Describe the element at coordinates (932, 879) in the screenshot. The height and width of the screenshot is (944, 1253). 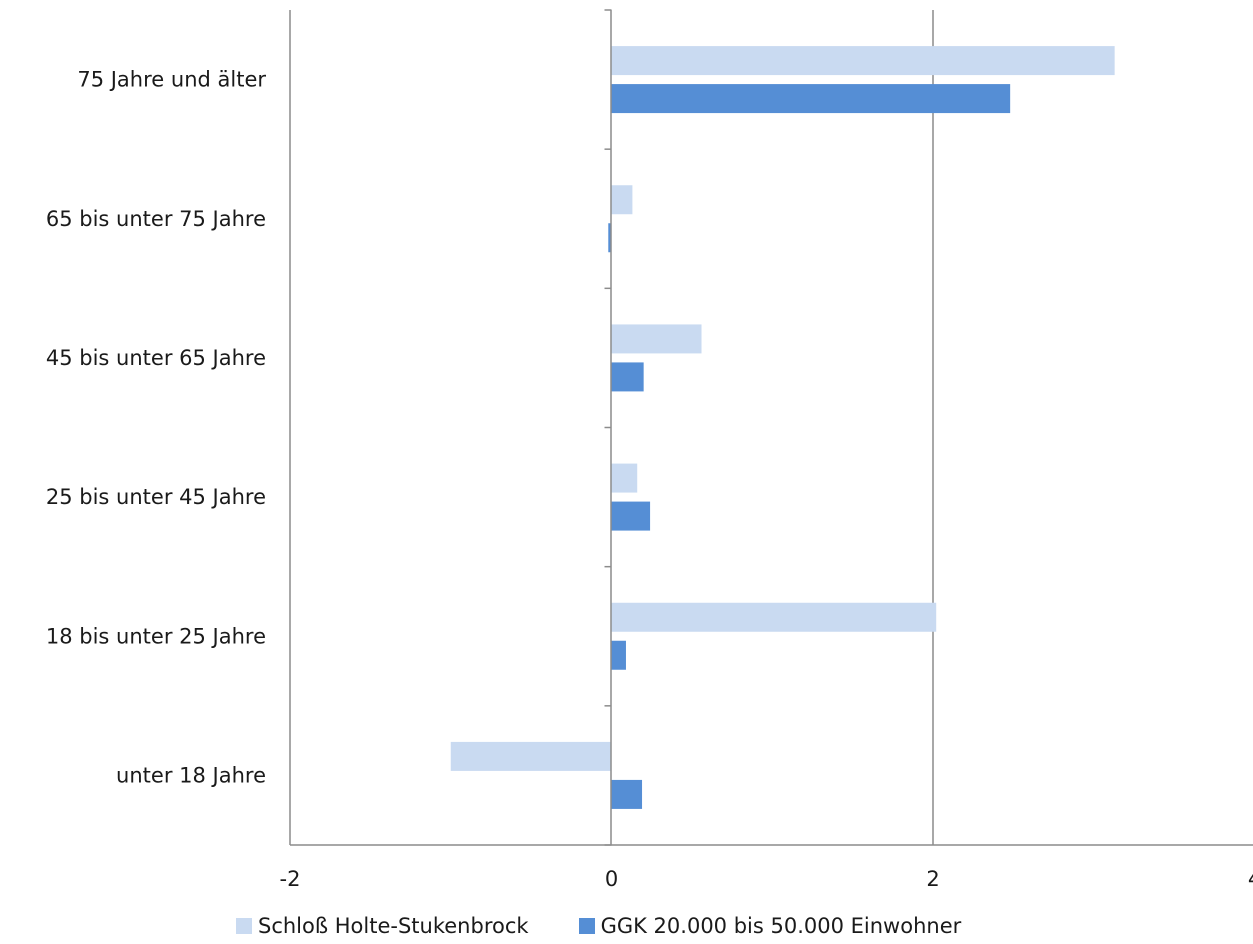
I see `x-tick-label-2: 2` at that location.